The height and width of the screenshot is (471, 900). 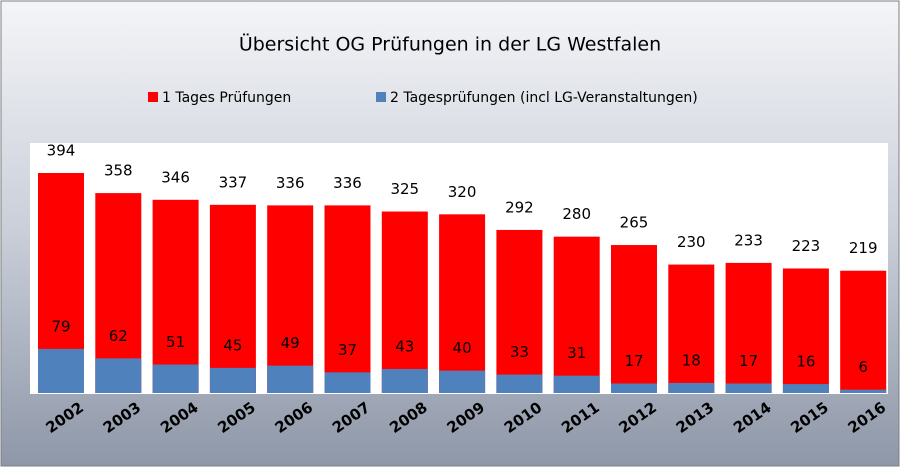 What do you see at coordinates (462, 348) in the screenshot?
I see `data-label: 40` at bounding box center [462, 348].